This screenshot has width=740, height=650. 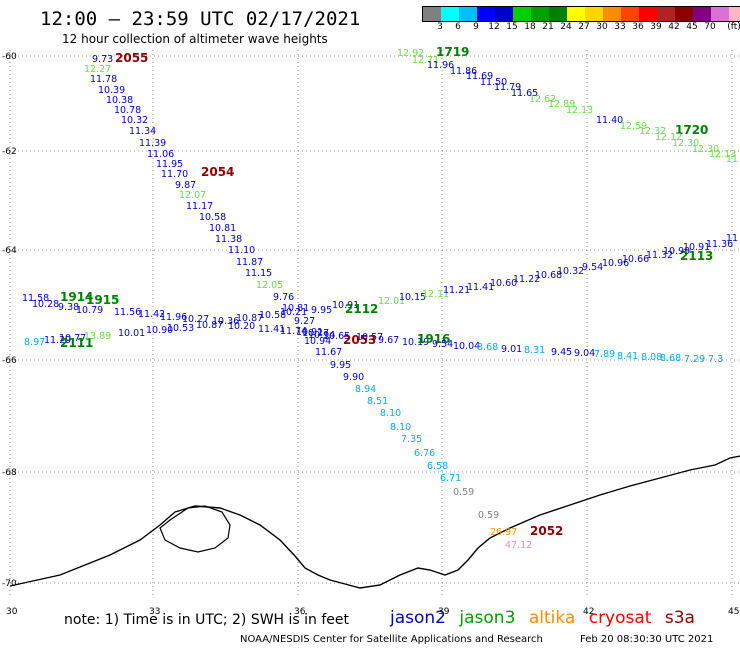 I want to click on swh-value-label: 12.30, so click(x=685, y=143).